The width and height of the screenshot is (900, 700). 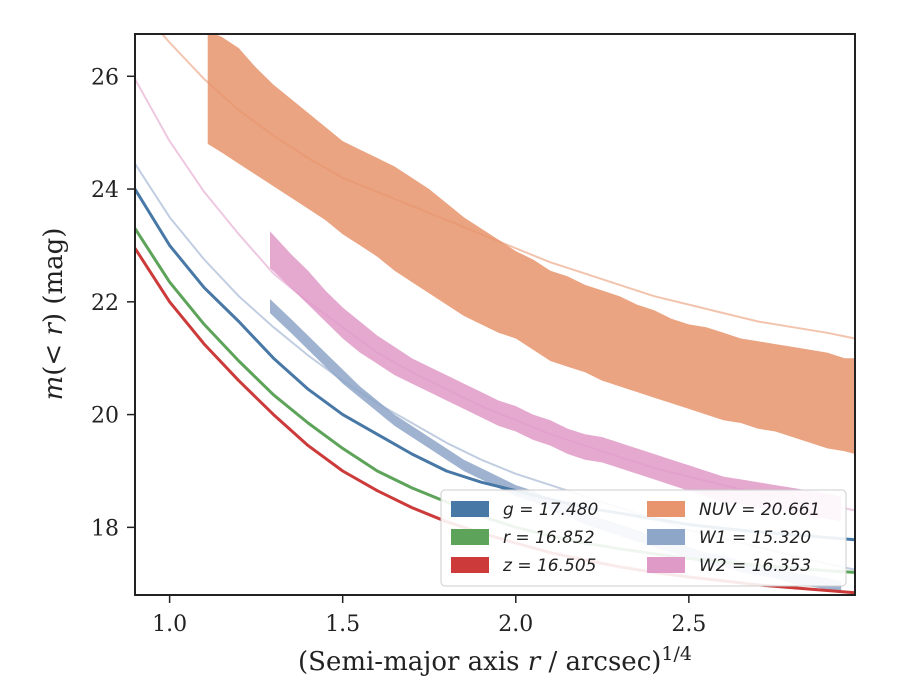 I want to click on y-tick-label: 18, so click(x=105, y=528).